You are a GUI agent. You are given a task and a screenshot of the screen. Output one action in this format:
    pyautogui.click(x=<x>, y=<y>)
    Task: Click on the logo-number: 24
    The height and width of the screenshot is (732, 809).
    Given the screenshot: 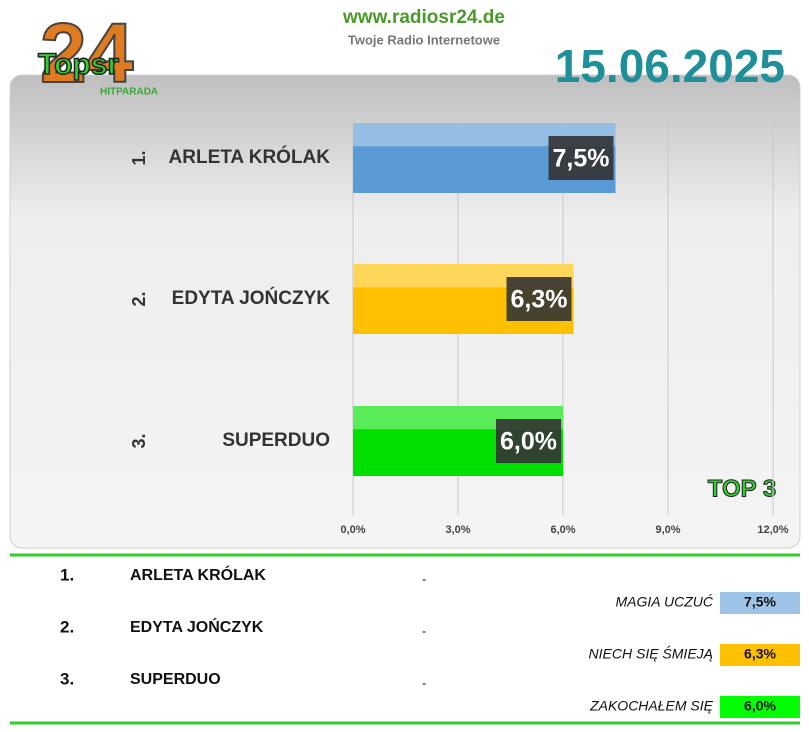 What is the action you would take?
    pyautogui.click(x=87, y=53)
    